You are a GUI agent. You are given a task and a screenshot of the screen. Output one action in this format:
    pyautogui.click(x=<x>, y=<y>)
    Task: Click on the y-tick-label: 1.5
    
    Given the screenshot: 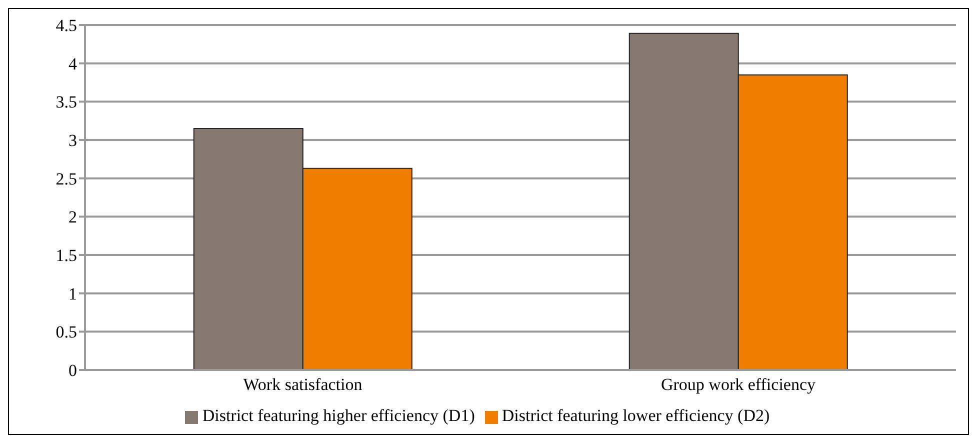 What is the action you would take?
    pyautogui.click(x=66, y=256)
    